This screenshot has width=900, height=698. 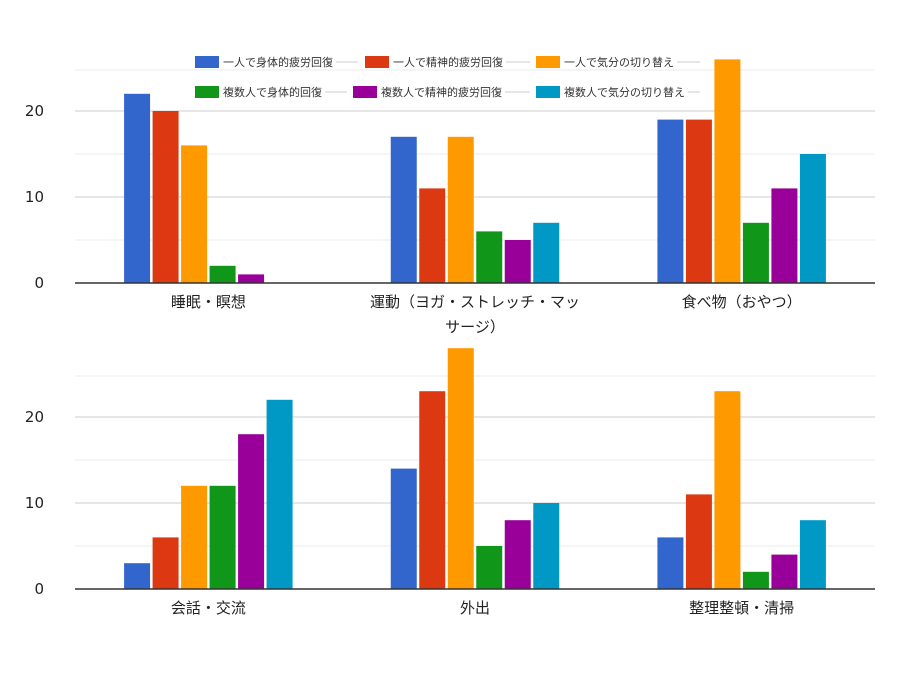 I want to click on legend-item: 複数人で気分の切り替え, so click(x=618, y=92).